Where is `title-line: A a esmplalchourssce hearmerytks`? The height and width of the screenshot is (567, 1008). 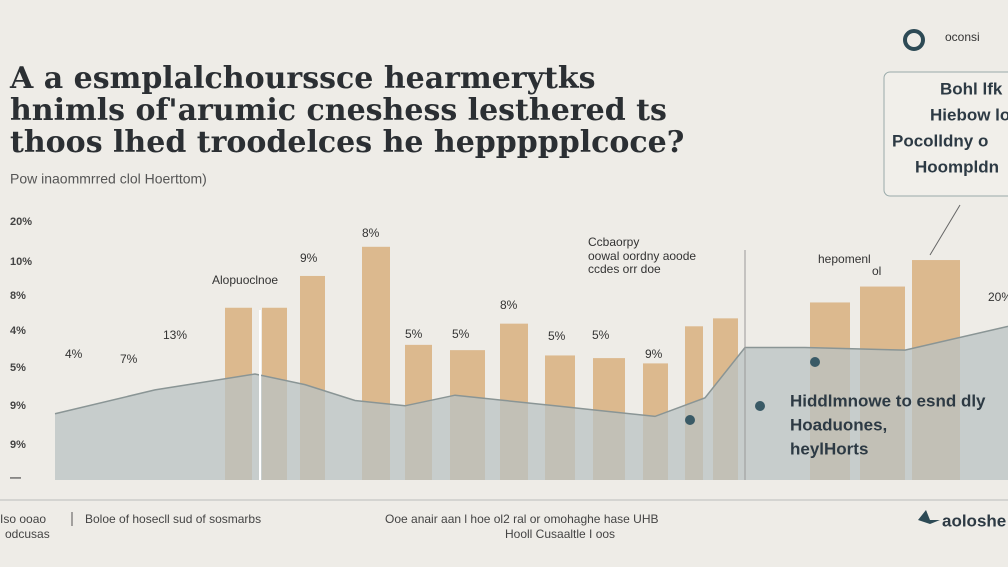 title-line: A a esmplalchourssce hearmerytks is located at coordinates (302, 78).